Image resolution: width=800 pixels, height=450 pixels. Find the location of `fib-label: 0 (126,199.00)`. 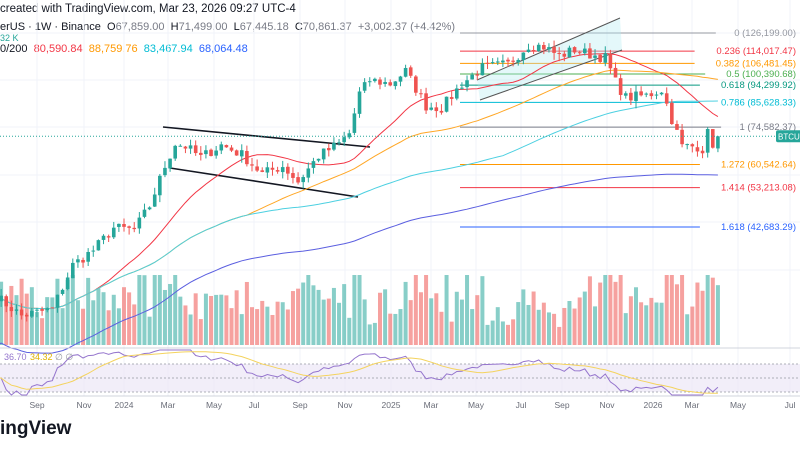

fib-label: 0 (126,199.00) is located at coordinates (765, 33).